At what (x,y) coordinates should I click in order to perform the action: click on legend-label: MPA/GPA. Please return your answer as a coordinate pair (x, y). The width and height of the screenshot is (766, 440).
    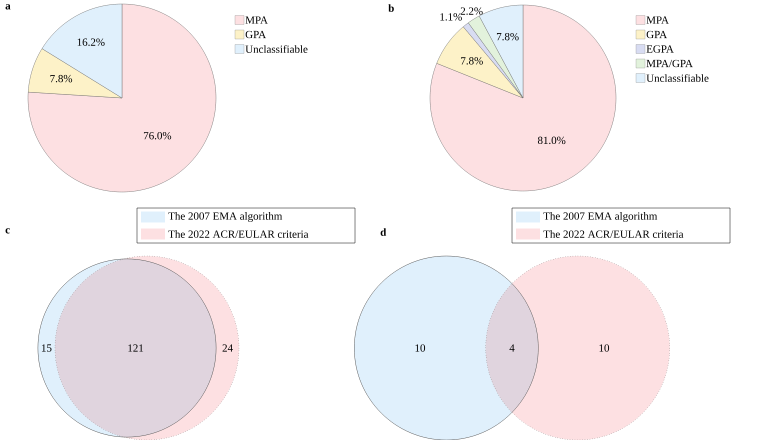
    Looking at the image, I should click on (669, 64).